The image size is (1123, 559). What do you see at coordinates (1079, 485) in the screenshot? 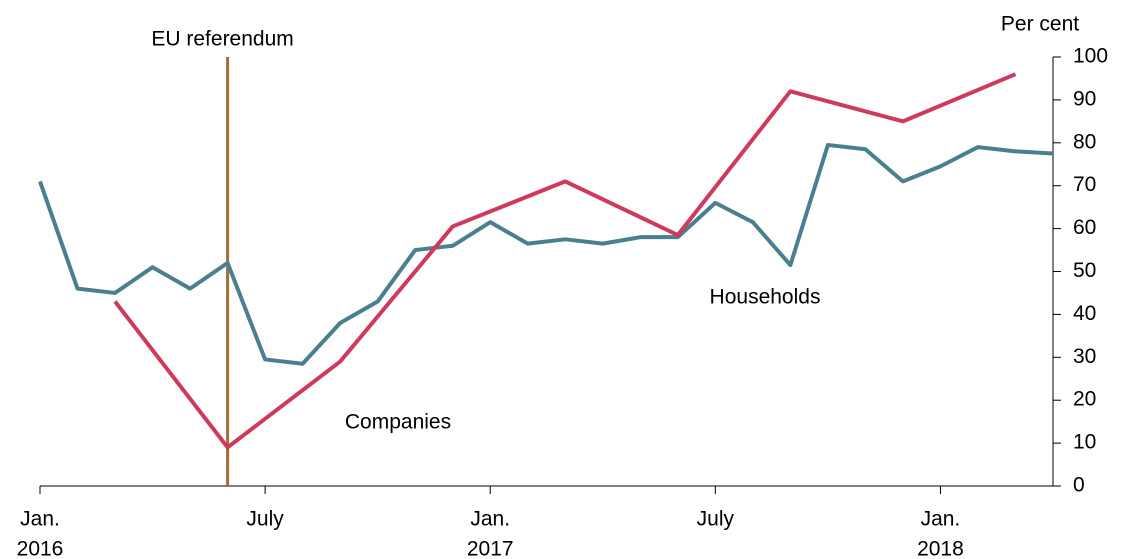
I see `y-tick-label: 0` at bounding box center [1079, 485].